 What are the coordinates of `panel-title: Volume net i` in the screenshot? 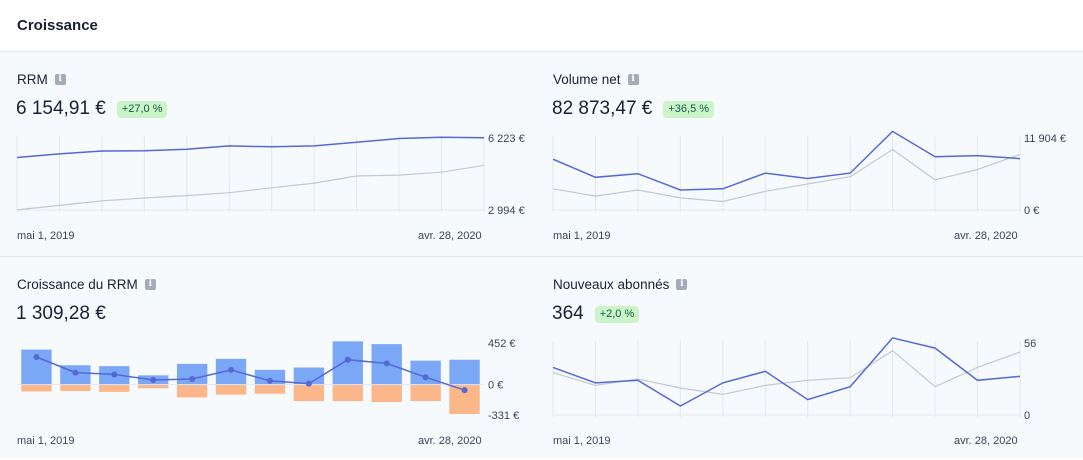 It's located at (596, 79).